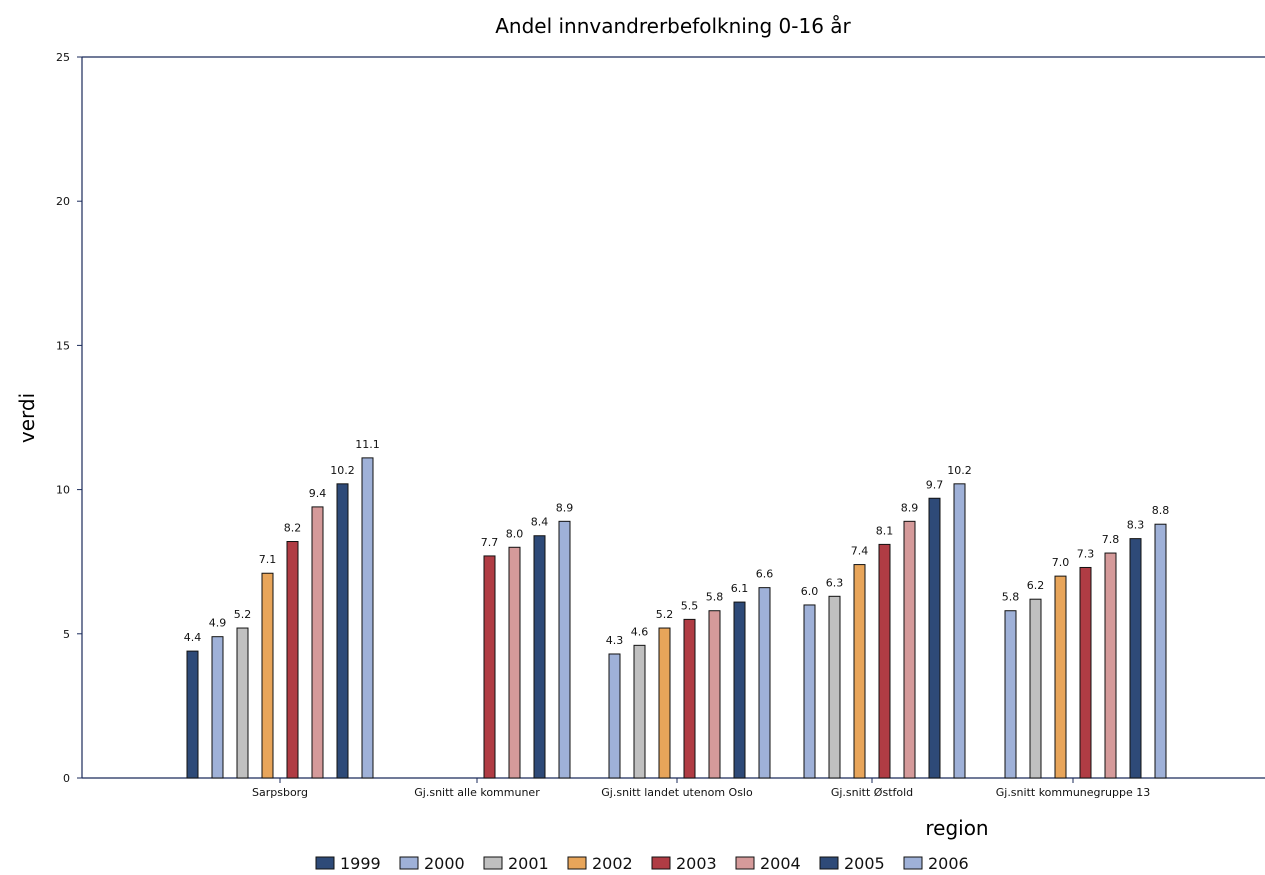 This screenshot has height=875, width=1265. Describe the element at coordinates (528, 863) in the screenshot. I see `legend-label: 2001` at that location.